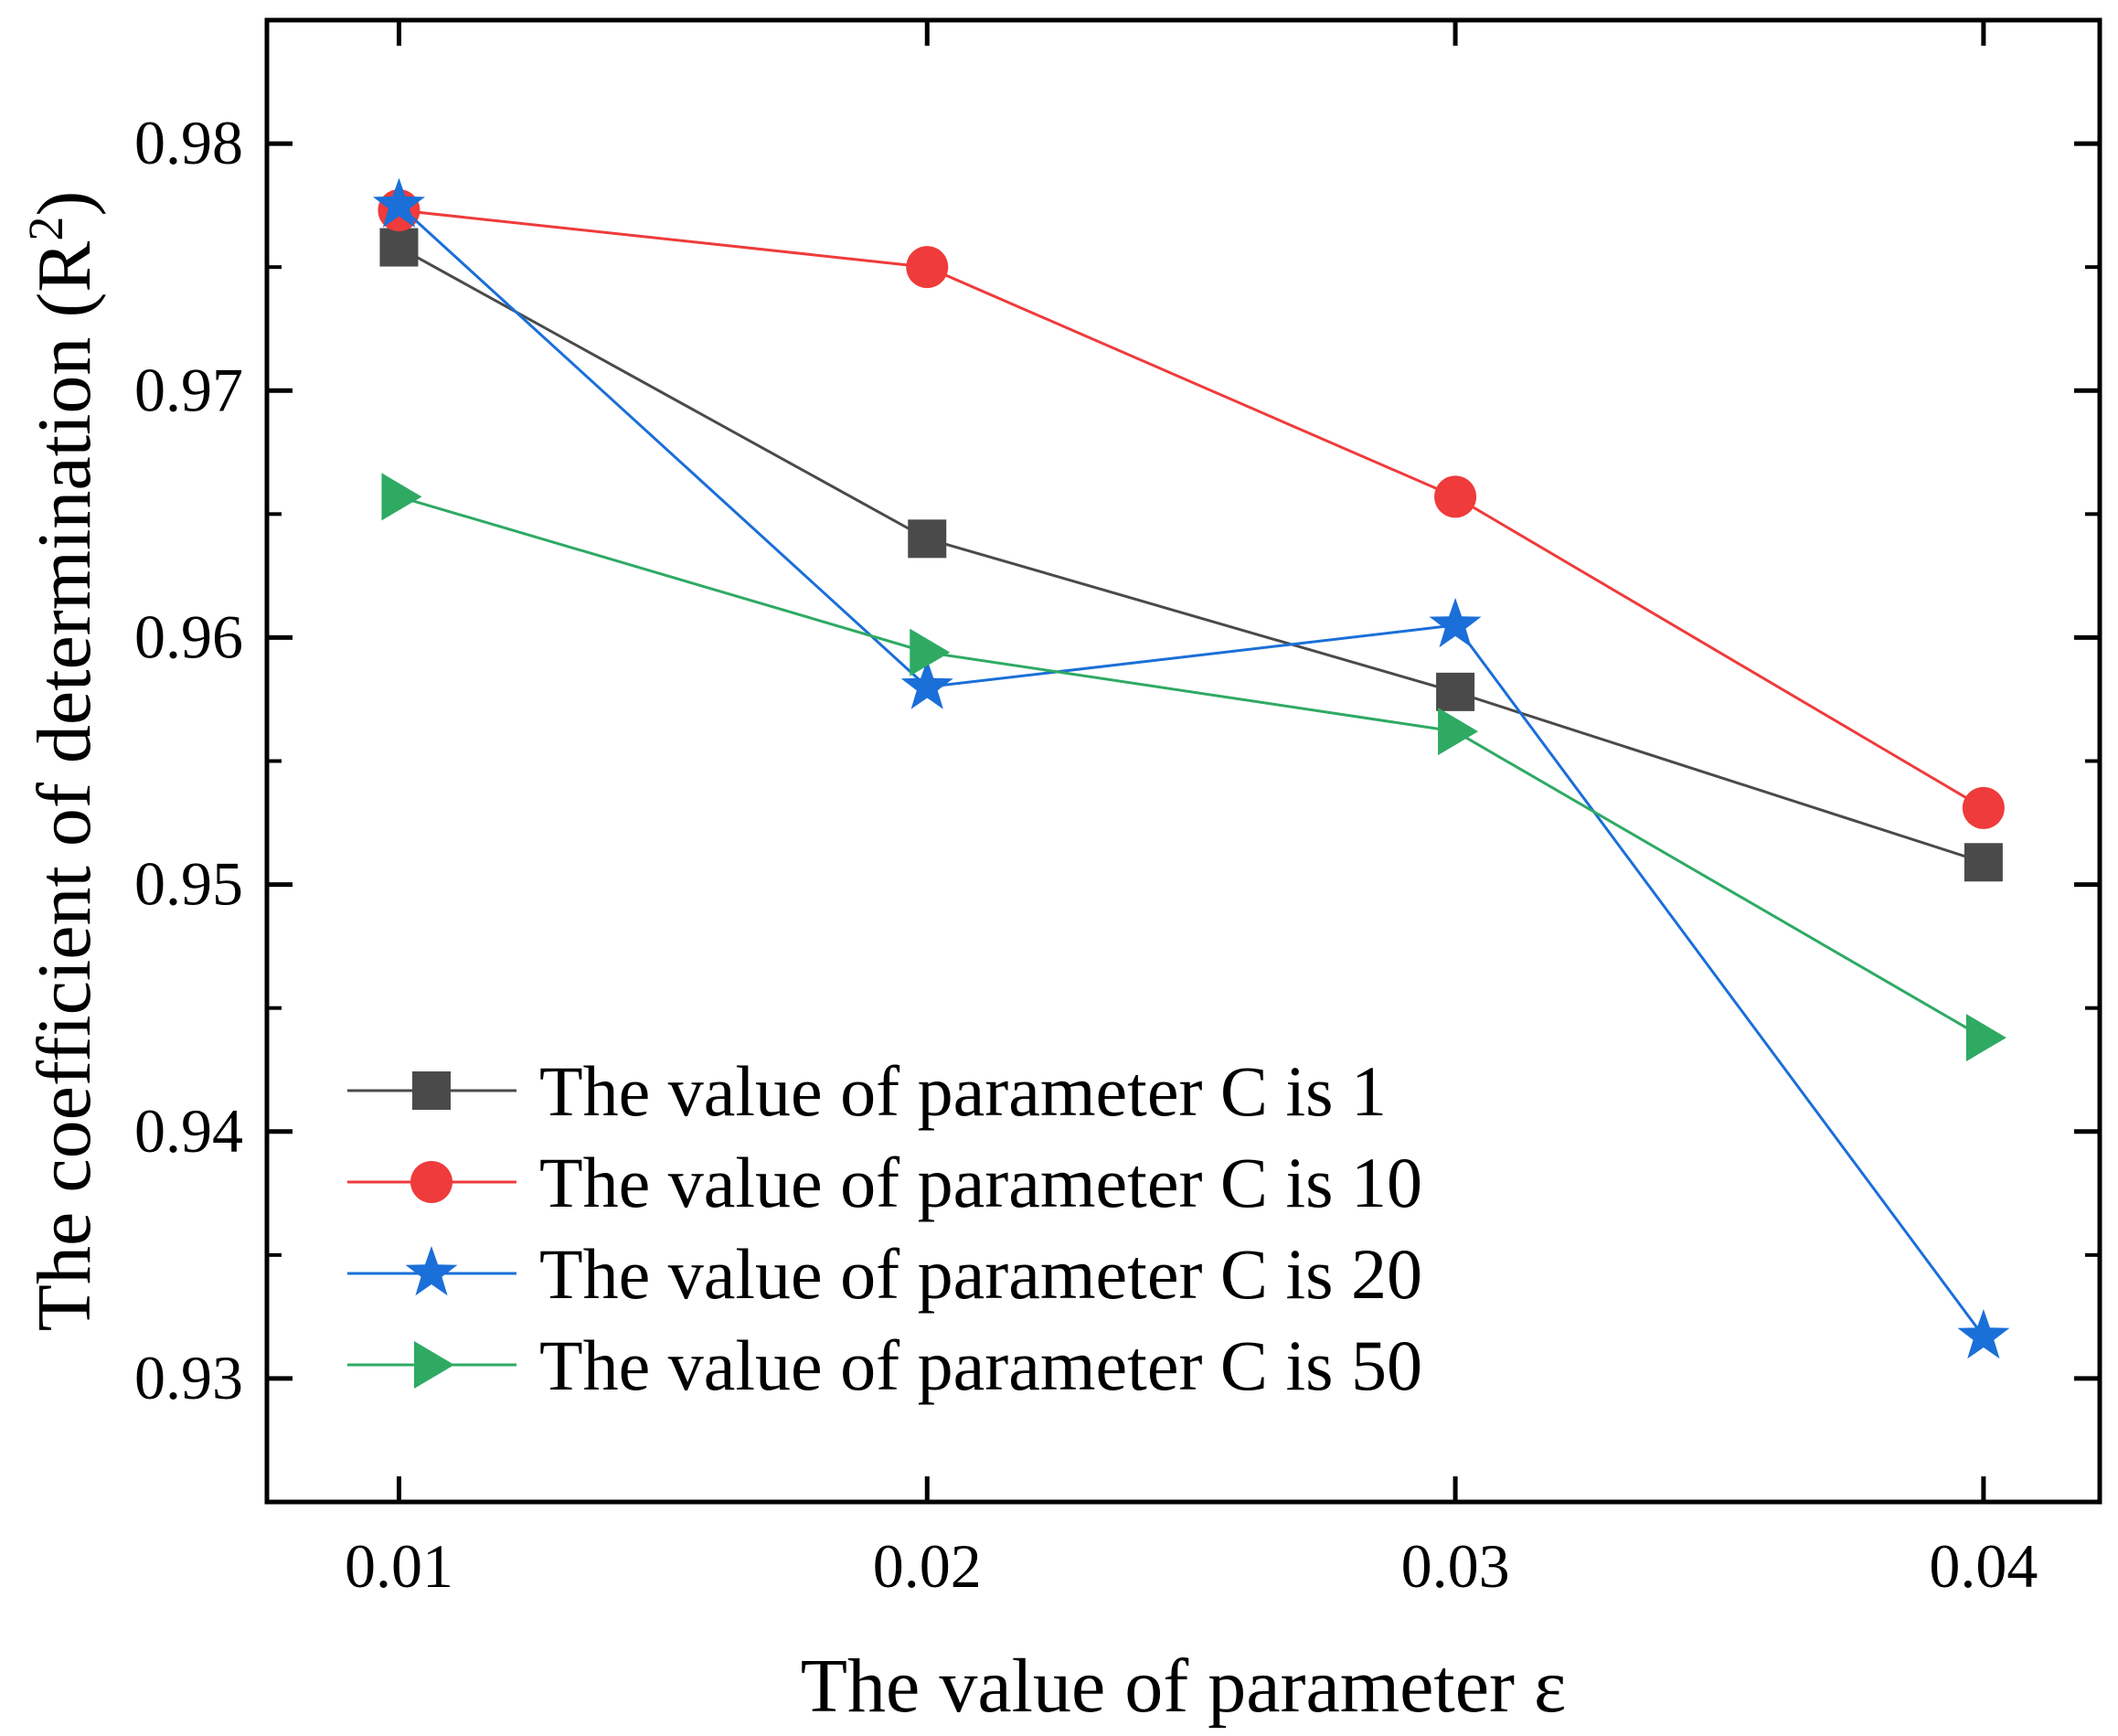  Describe the element at coordinates (431, 1182) in the screenshot. I see `legend-marker-circle` at that location.